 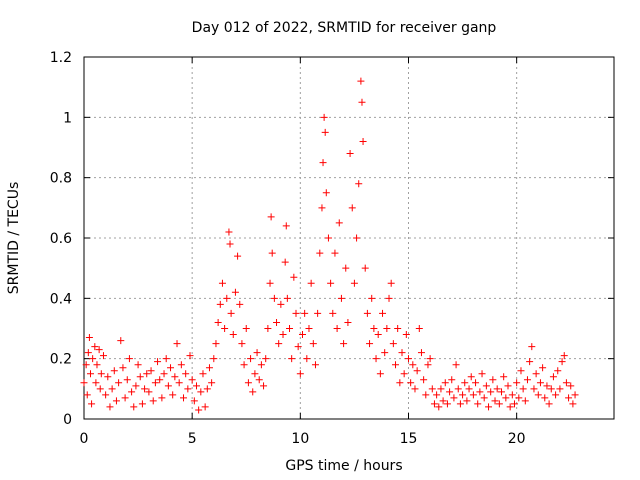 I want to click on x-tick-label: 0, so click(x=84, y=439).